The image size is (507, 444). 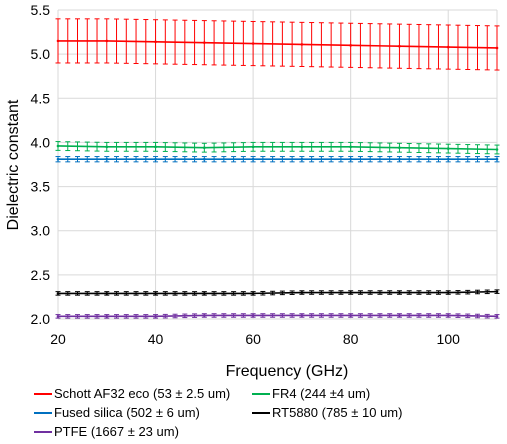 What do you see at coordinates (41, 98) in the screenshot?
I see `y-tick-label: 4.5` at bounding box center [41, 98].